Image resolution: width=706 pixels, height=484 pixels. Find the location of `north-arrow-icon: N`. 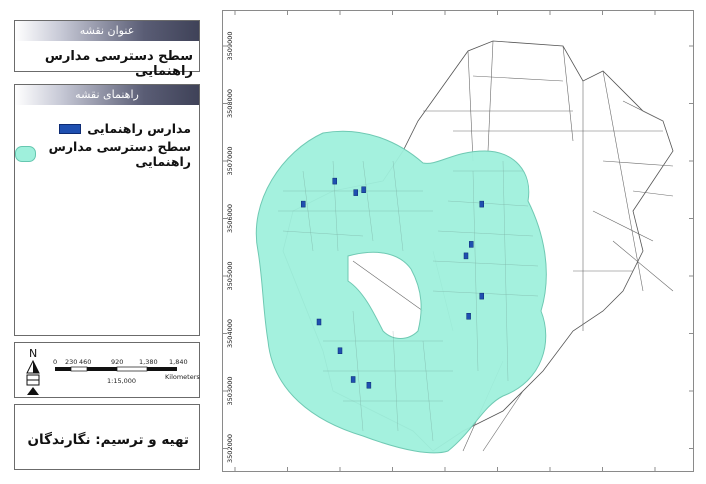

north-arrow-icon: N is located at coordinates (33, 371).